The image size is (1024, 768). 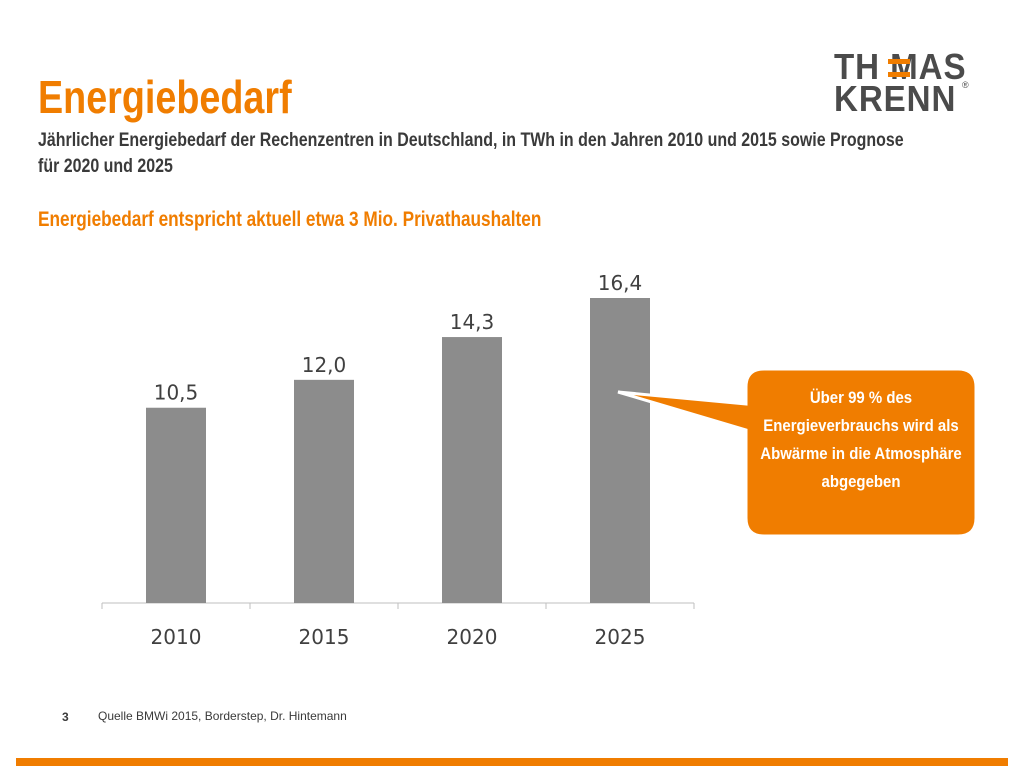 What do you see at coordinates (895, 98) in the screenshot?
I see `logo-line-2: KRENN` at bounding box center [895, 98].